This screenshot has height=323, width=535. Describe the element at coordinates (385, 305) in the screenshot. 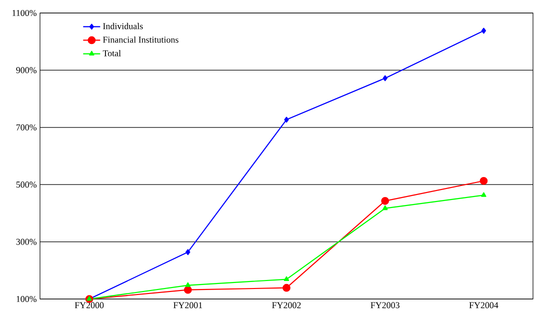

I see `x-tick-label: FY2003` at that location.